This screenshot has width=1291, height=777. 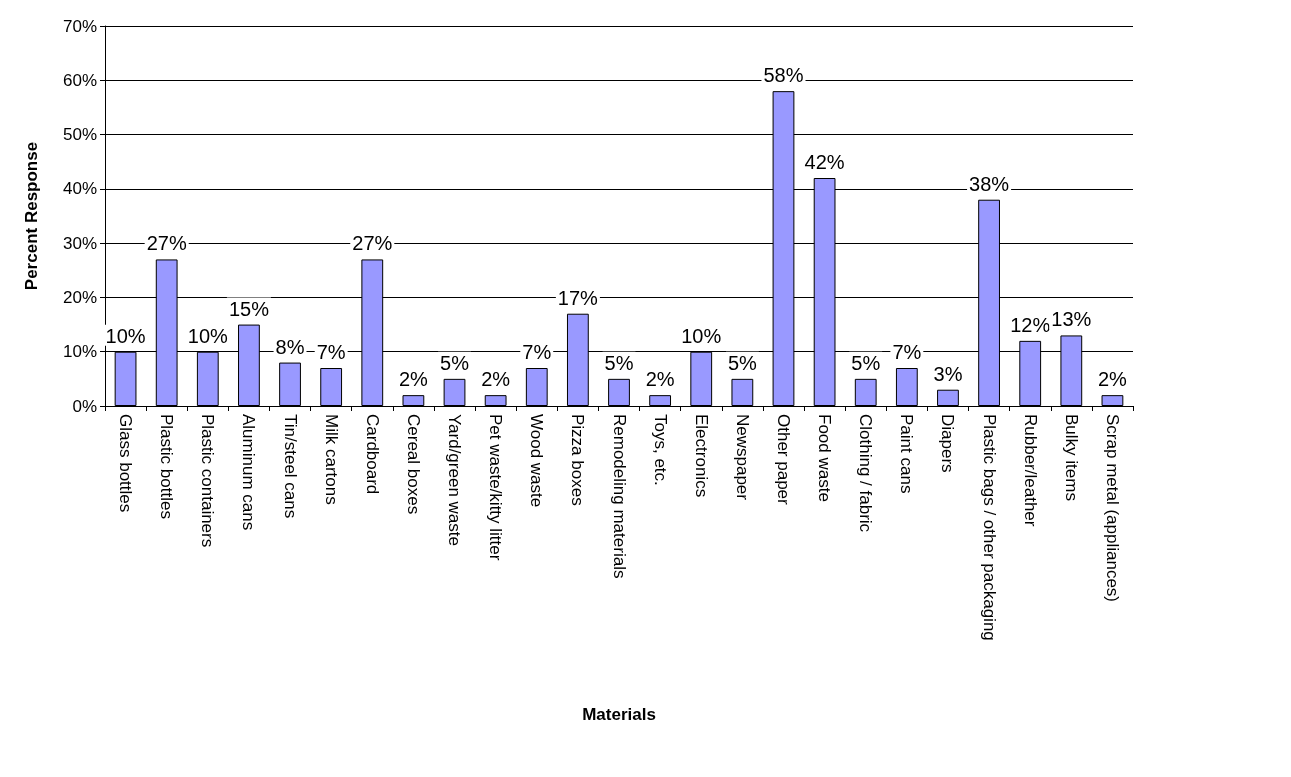 What do you see at coordinates (866, 473) in the screenshot?
I see `x-tick-label: Clothing / fabric` at bounding box center [866, 473].